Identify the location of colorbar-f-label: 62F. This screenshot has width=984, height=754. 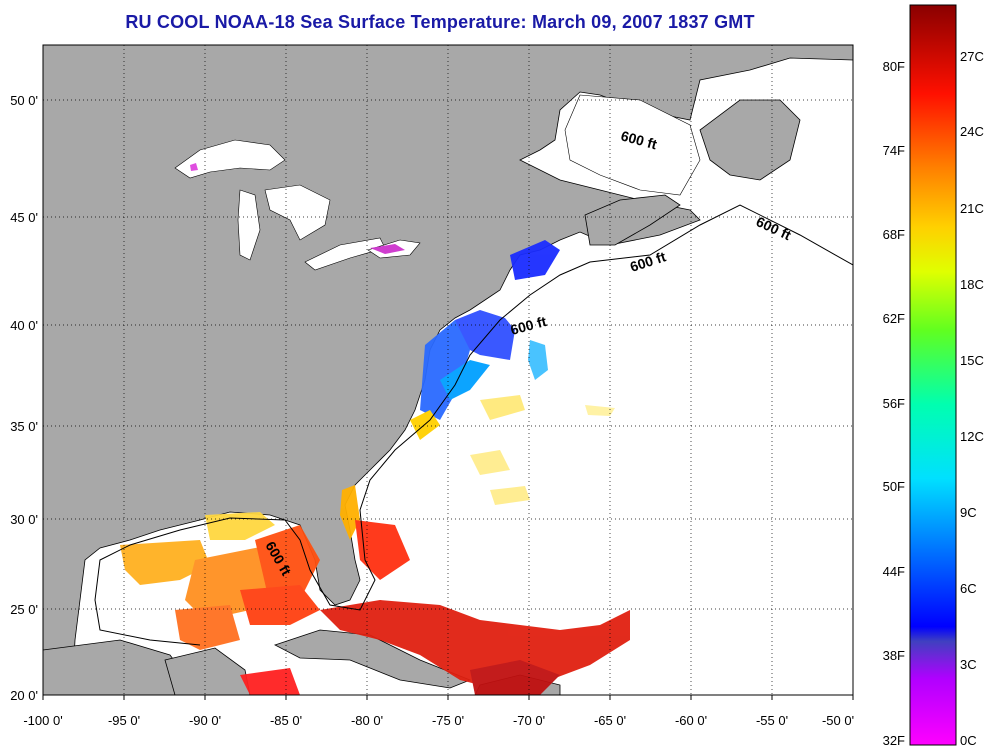
(894, 318).